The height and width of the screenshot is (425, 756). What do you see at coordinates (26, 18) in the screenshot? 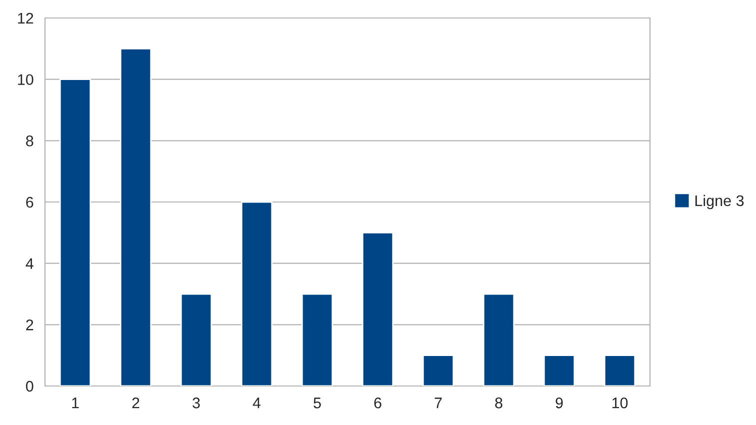
I see `y-tick-label: 12` at bounding box center [26, 18].